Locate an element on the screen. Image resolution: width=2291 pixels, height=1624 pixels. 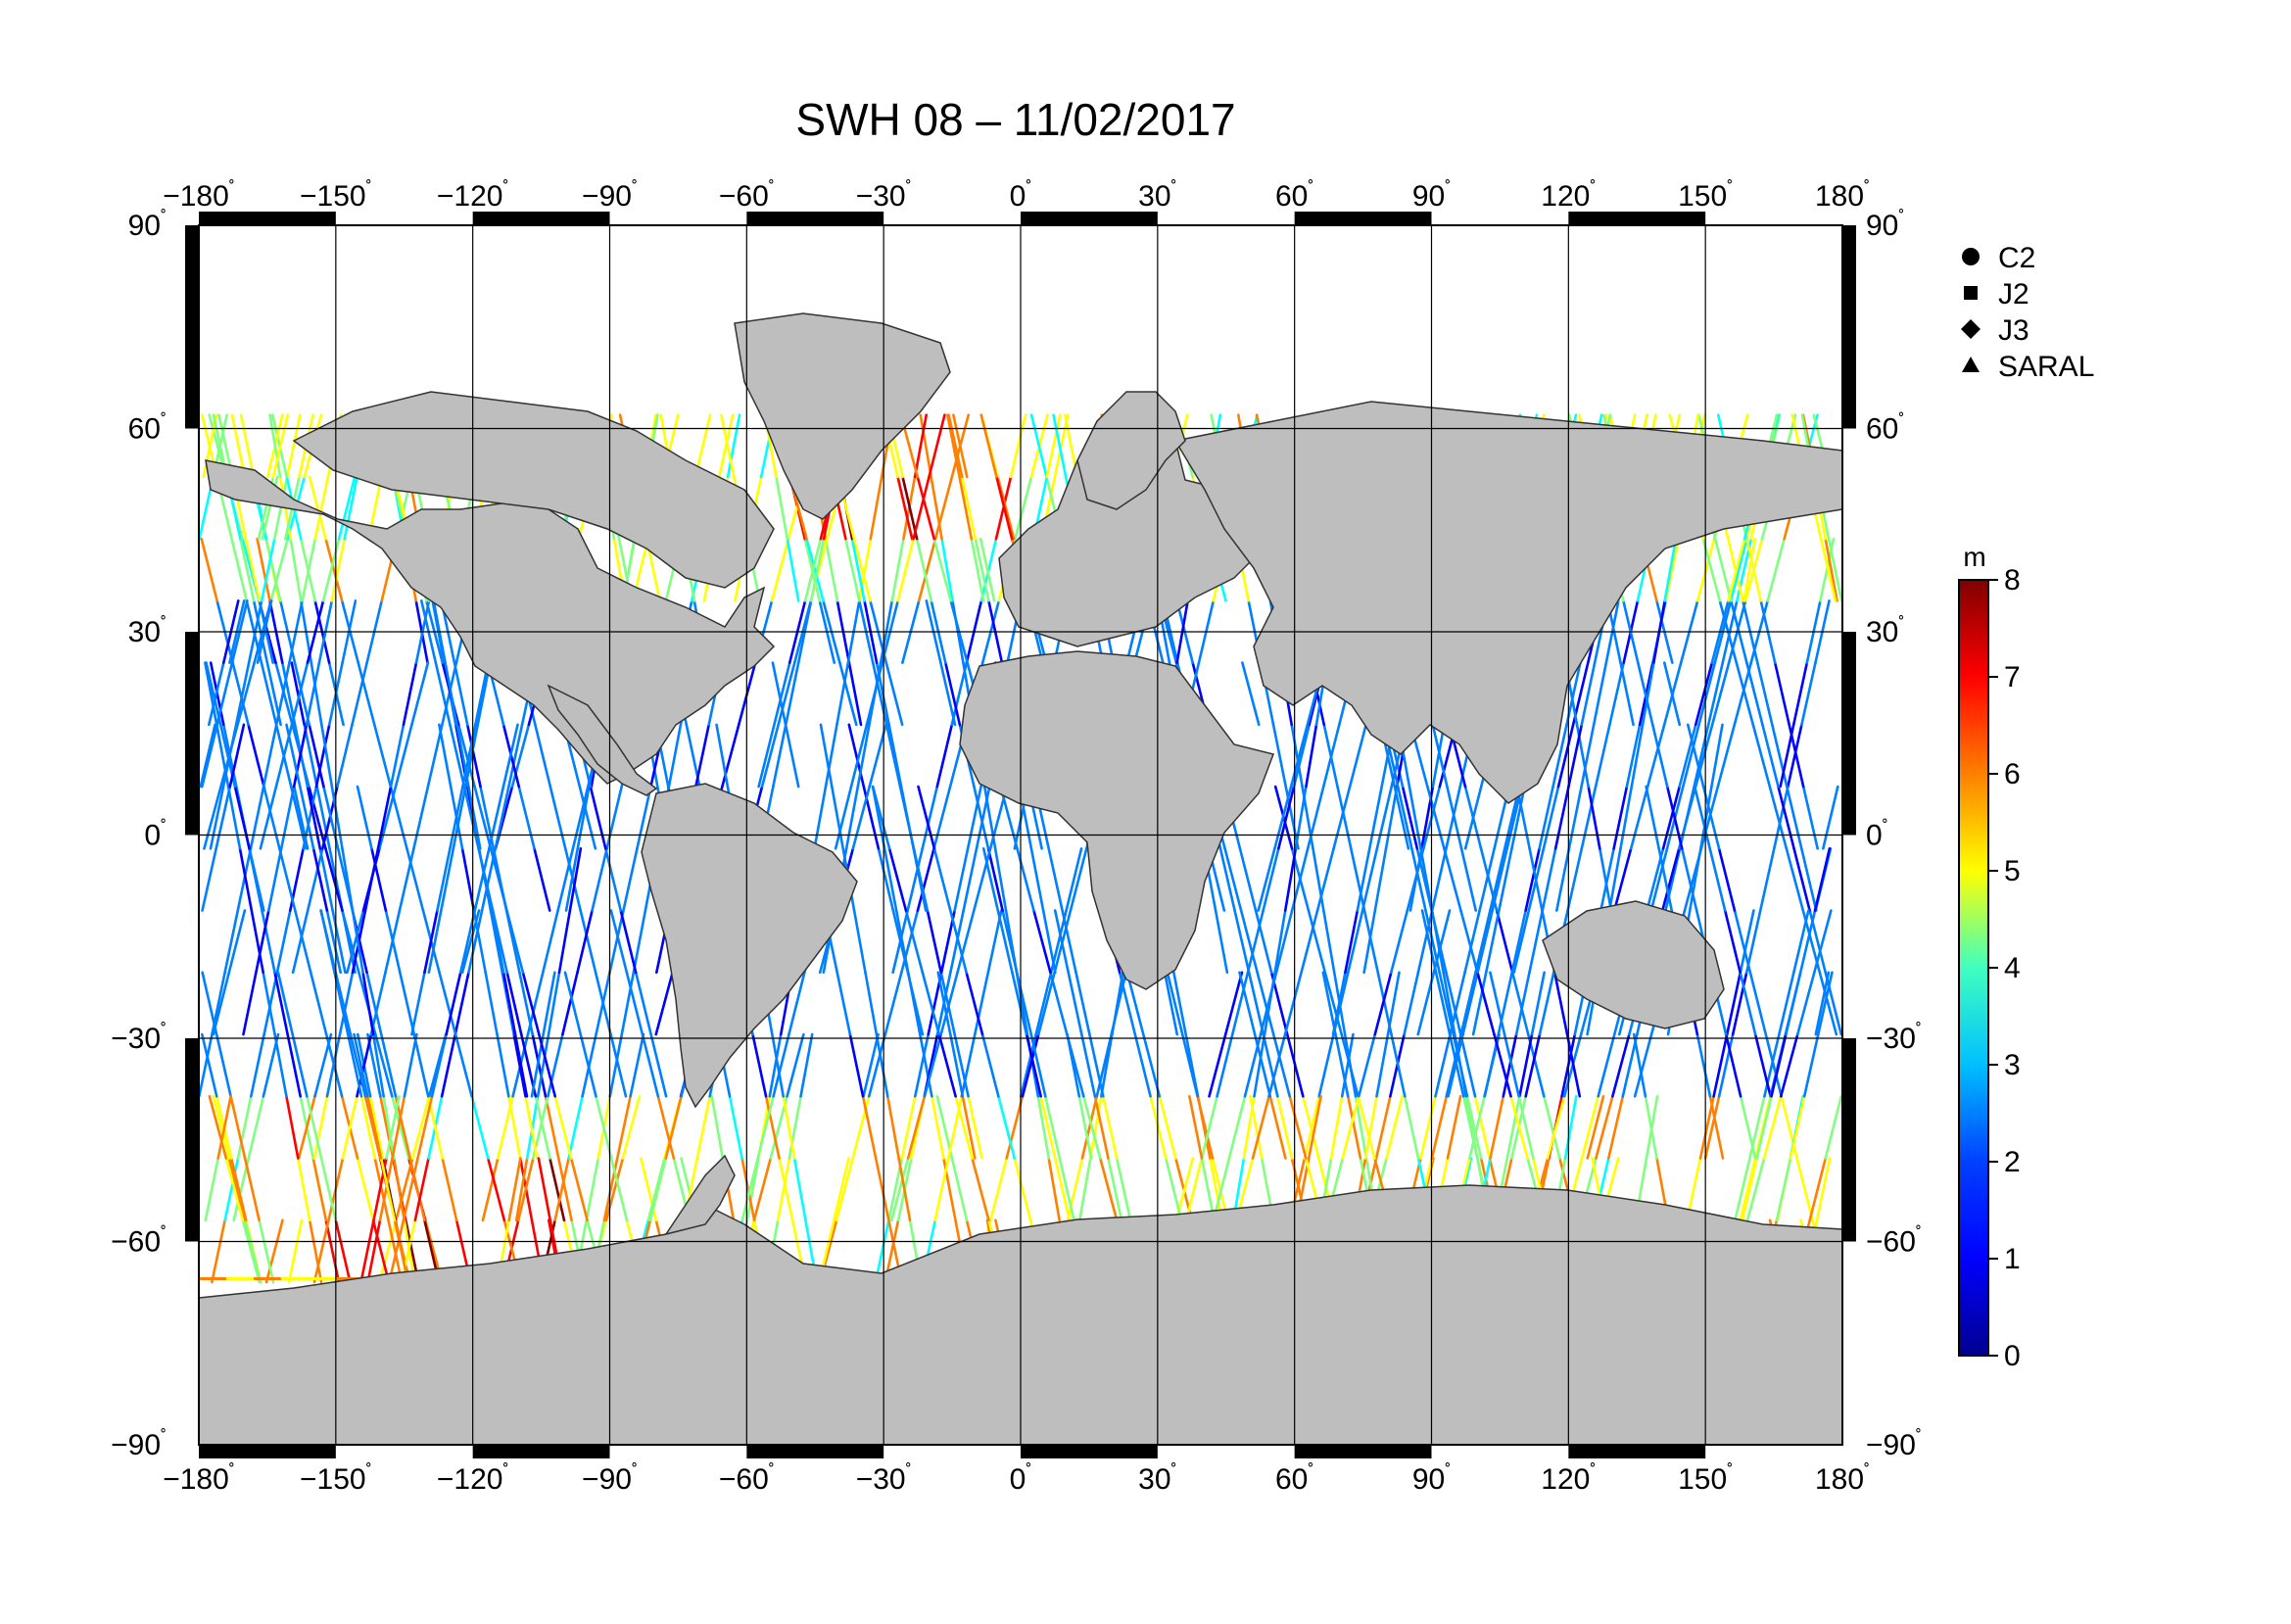
longitude-tick-label: −180˚ is located at coordinates (199, 1479).